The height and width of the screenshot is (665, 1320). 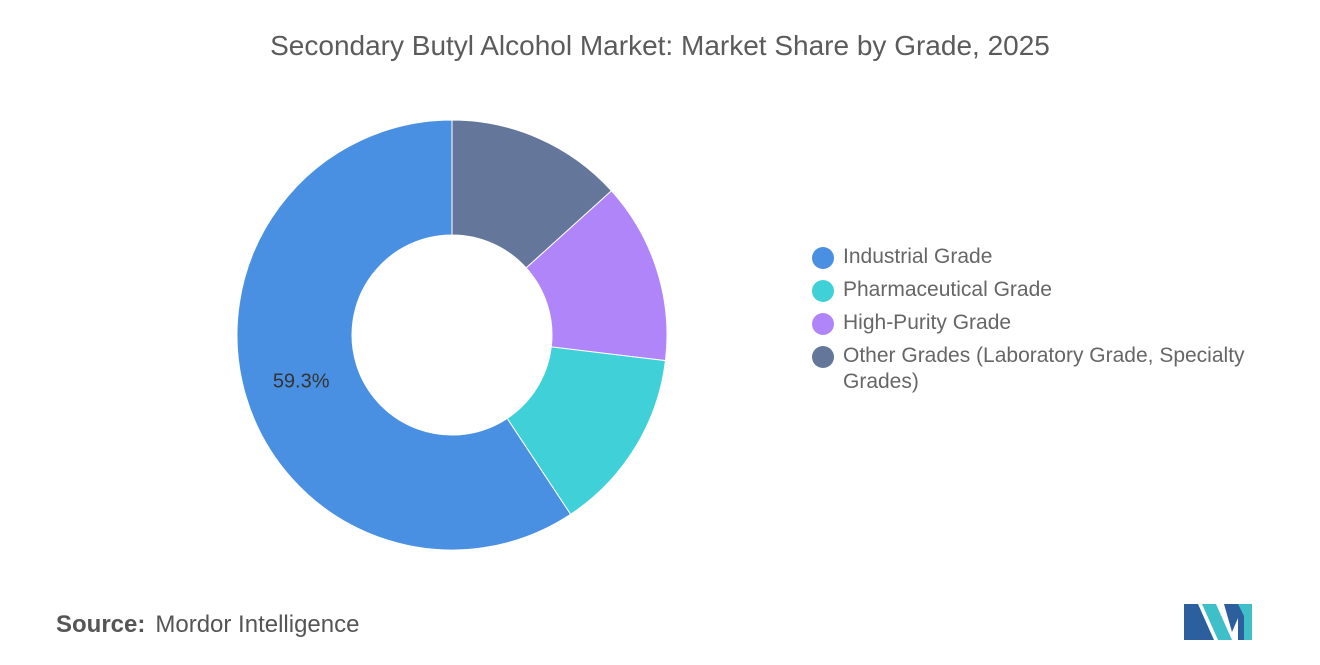 What do you see at coordinates (301, 381) in the screenshot?
I see `data-label: 59.3%` at bounding box center [301, 381].